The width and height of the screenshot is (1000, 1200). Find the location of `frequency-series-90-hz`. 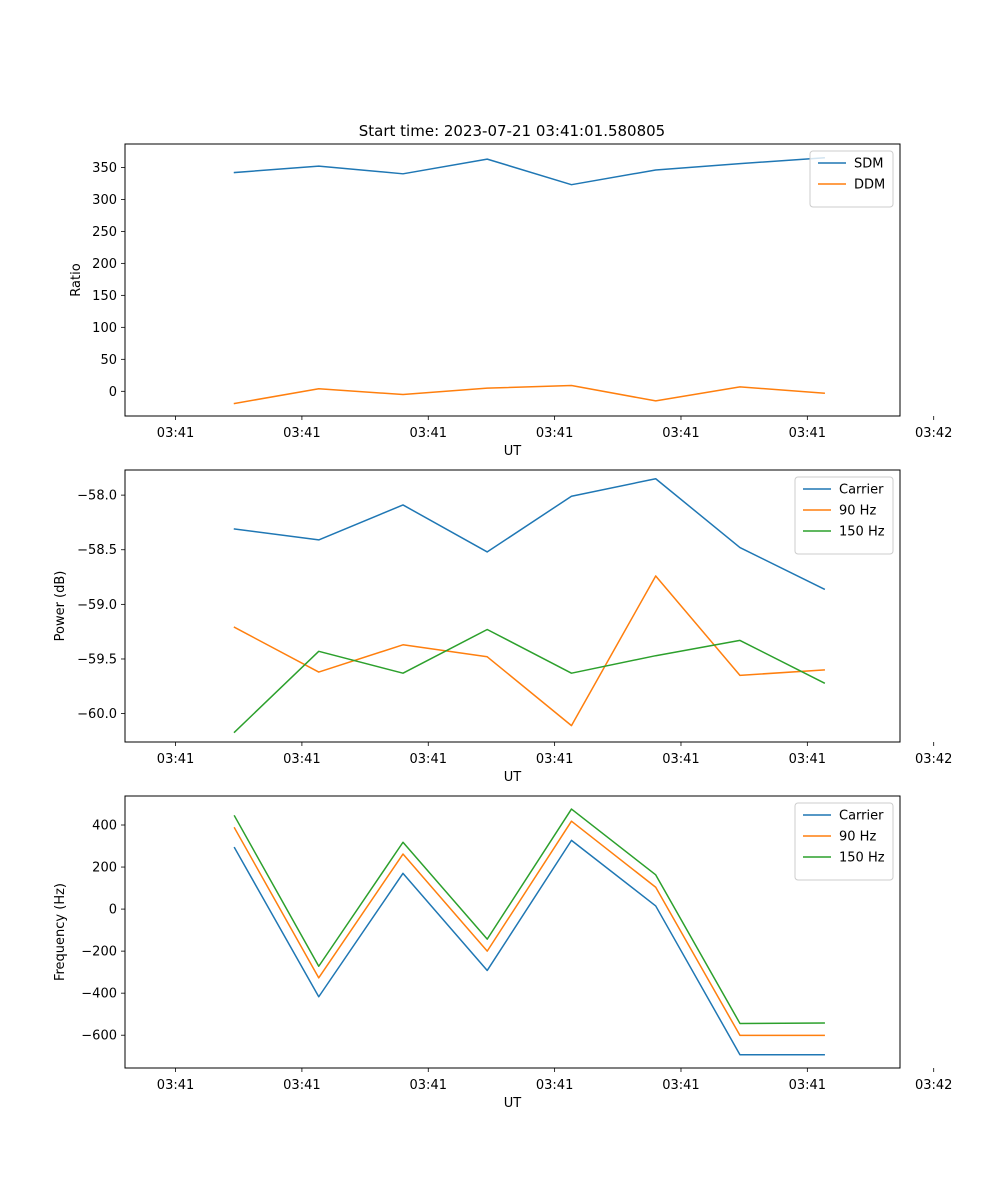

frequency-series-90-hz is located at coordinates (529, 928).